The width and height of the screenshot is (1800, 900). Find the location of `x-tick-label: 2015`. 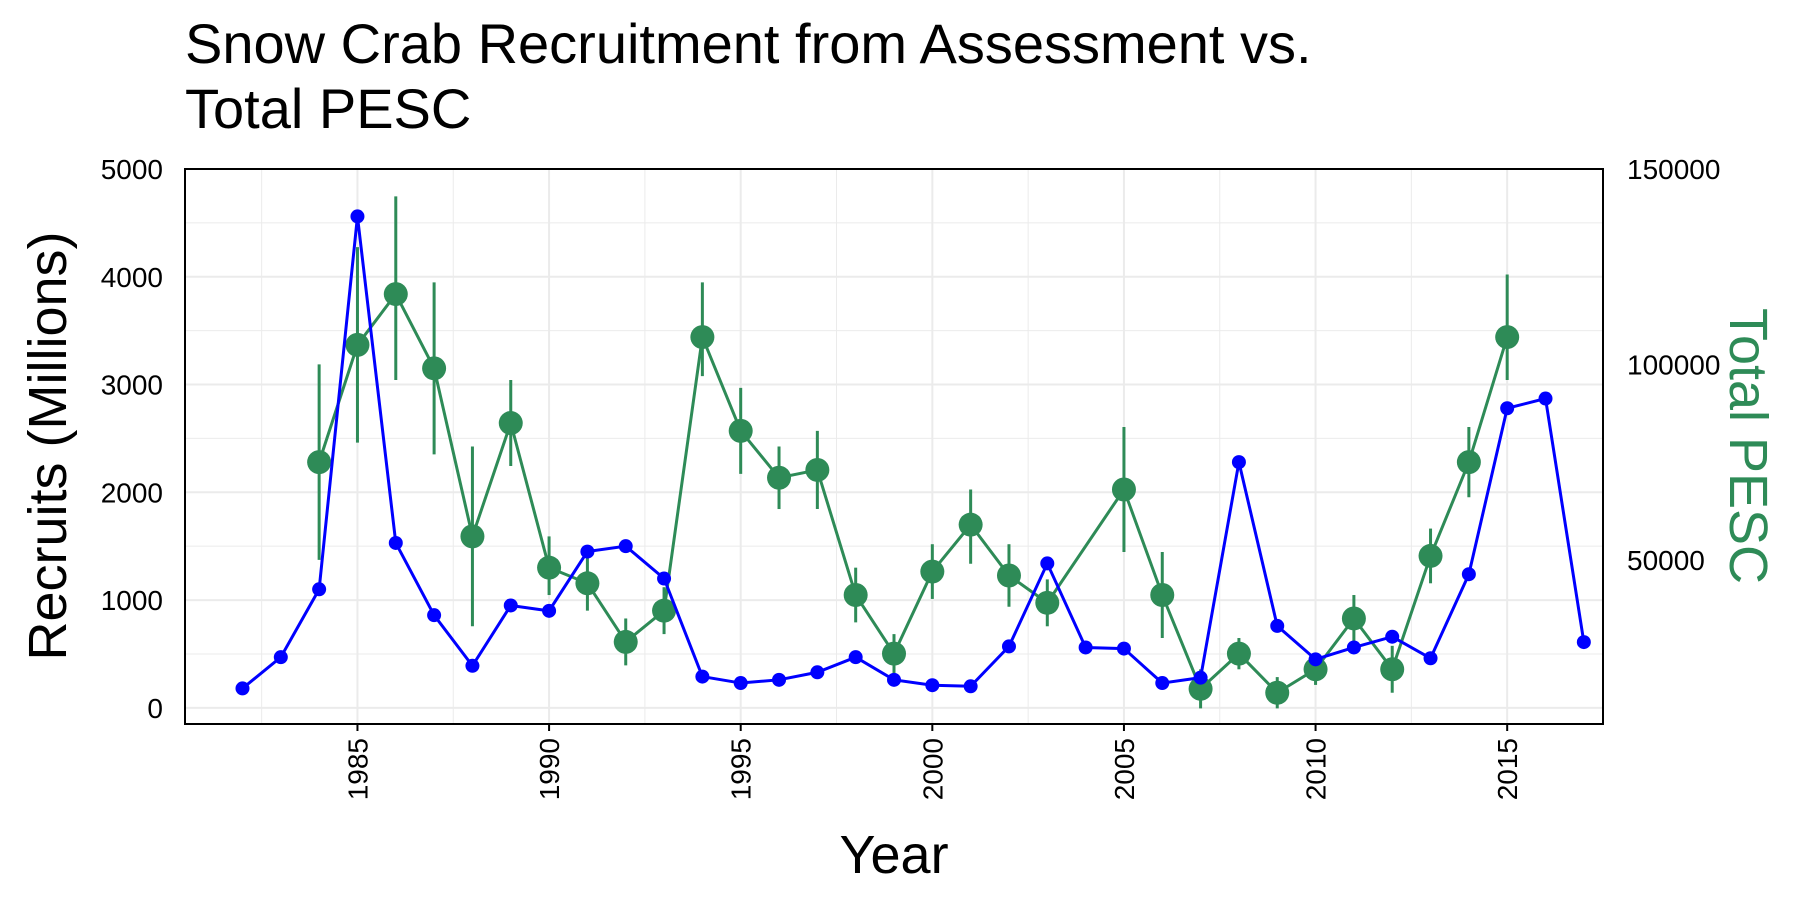

x-tick-label: 2015 is located at coordinates (1507, 769).